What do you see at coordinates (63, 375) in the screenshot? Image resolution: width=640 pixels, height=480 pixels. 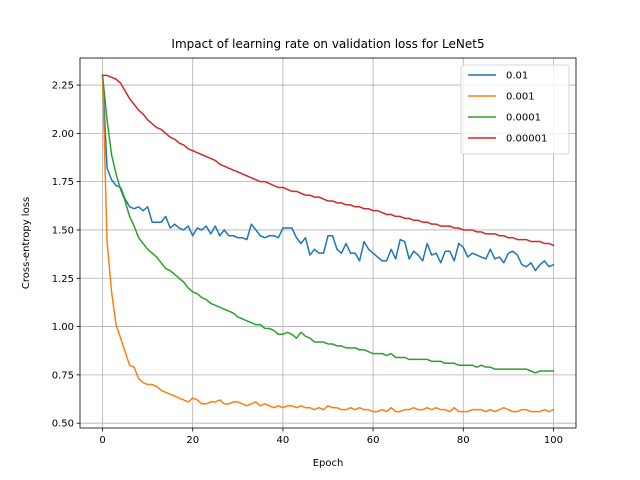 I see `y-tick-label: 0.75` at bounding box center [63, 375].